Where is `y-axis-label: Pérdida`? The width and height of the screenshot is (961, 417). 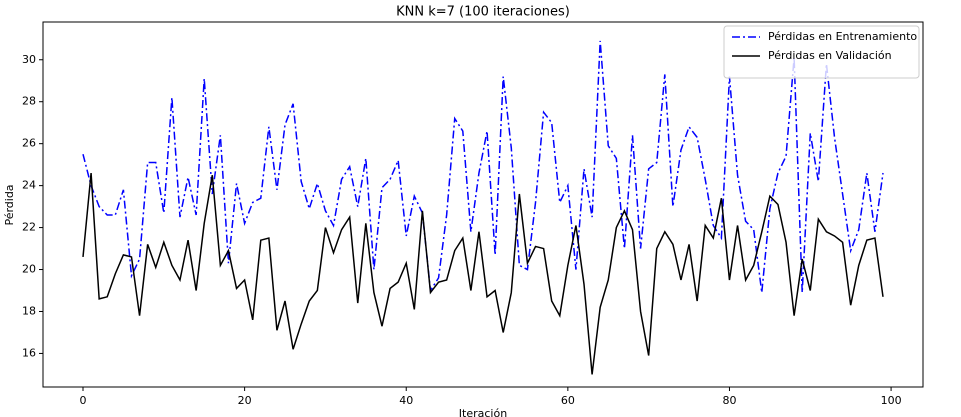
y-axis-label: Pérdida is located at coordinates (9, 204).